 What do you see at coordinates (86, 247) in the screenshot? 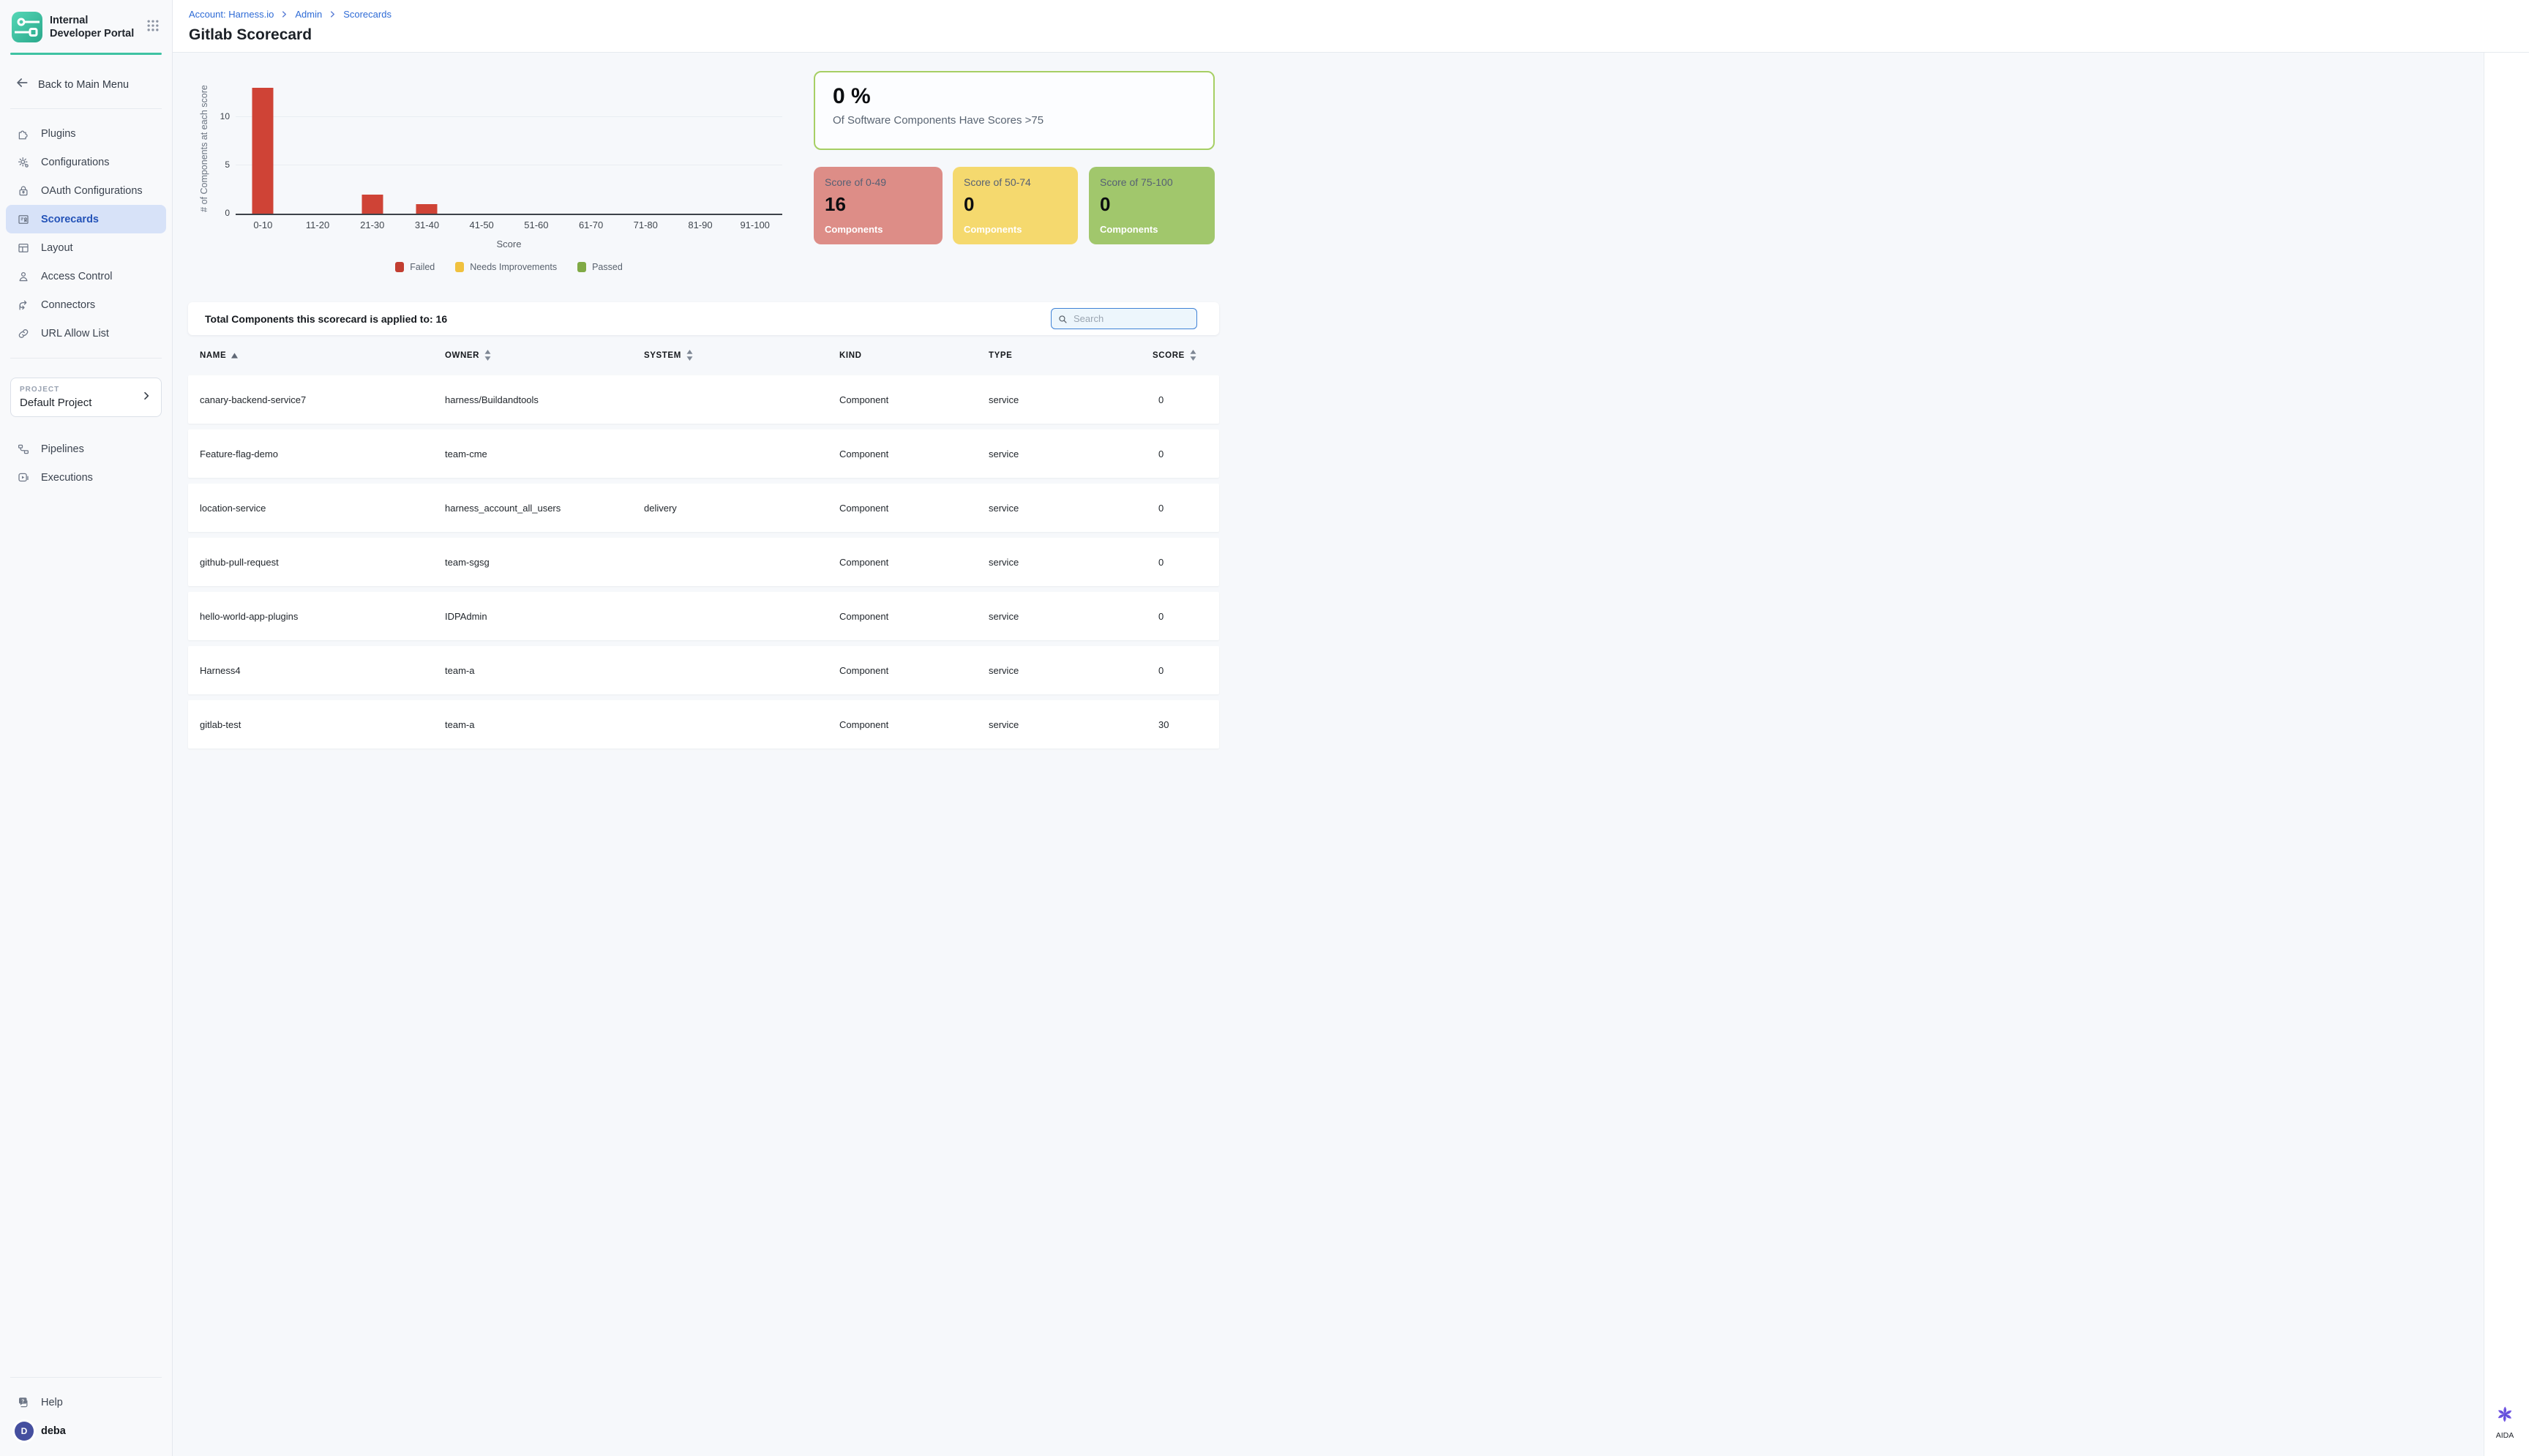
I see `sidebar-item-layout: Layout` at bounding box center [86, 247].